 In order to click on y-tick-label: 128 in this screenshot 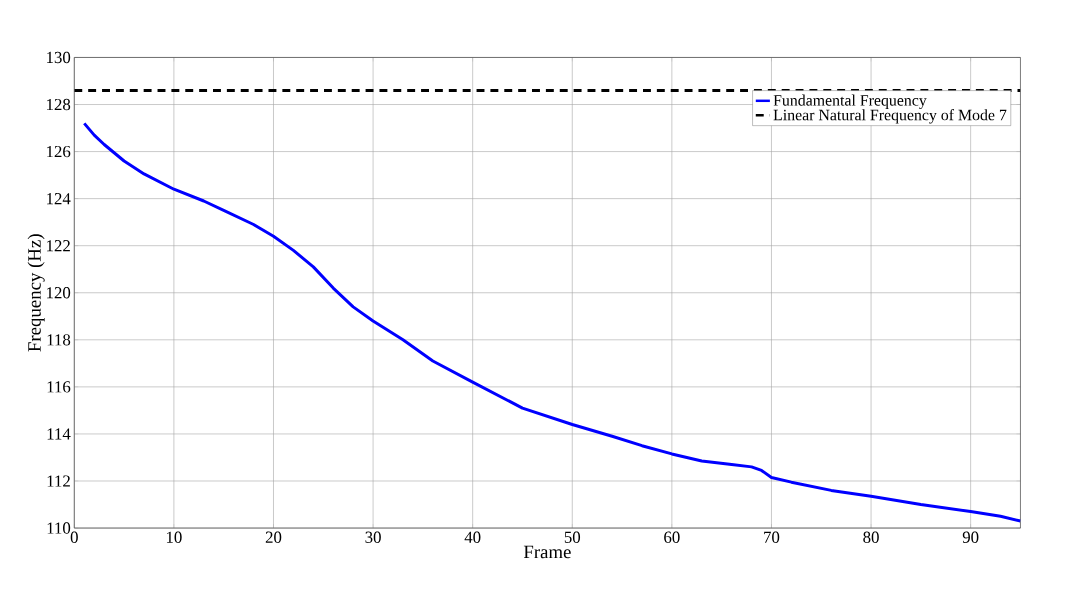, I will do `click(59, 104)`.